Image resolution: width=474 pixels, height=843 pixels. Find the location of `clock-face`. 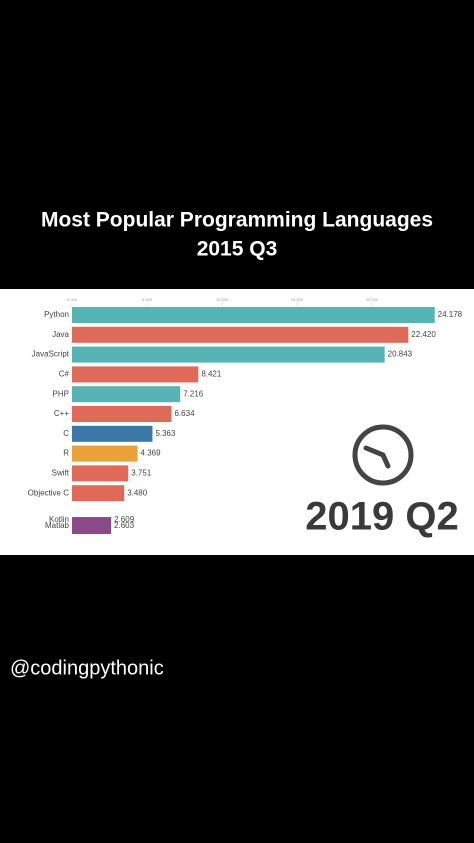

clock-face is located at coordinates (383, 455).